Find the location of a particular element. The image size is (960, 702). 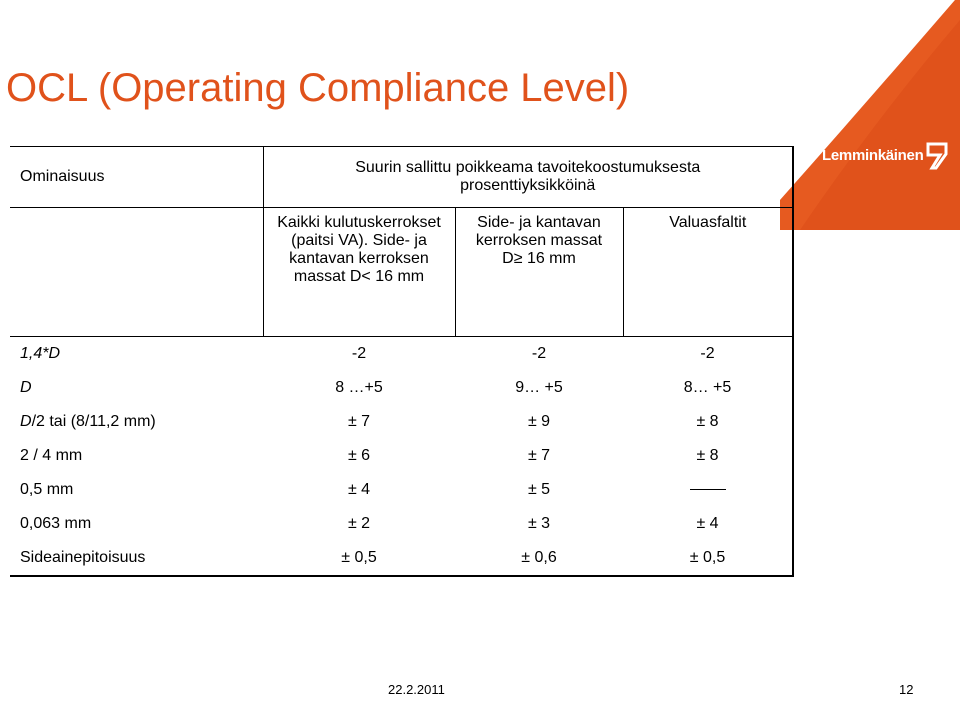

table-row: Sideainepitoisuus ± 0,5 ± 0,6 ± 0,5 is located at coordinates (402, 559).